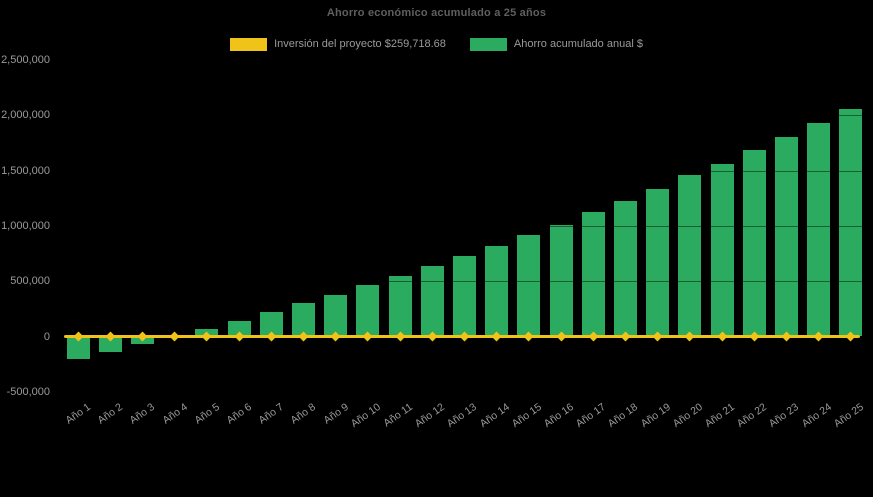 The width and height of the screenshot is (873, 497). What do you see at coordinates (25, 115) in the screenshot?
I see `y-axis-tick-label: 2,000,000` at bounding box center [25, 115].